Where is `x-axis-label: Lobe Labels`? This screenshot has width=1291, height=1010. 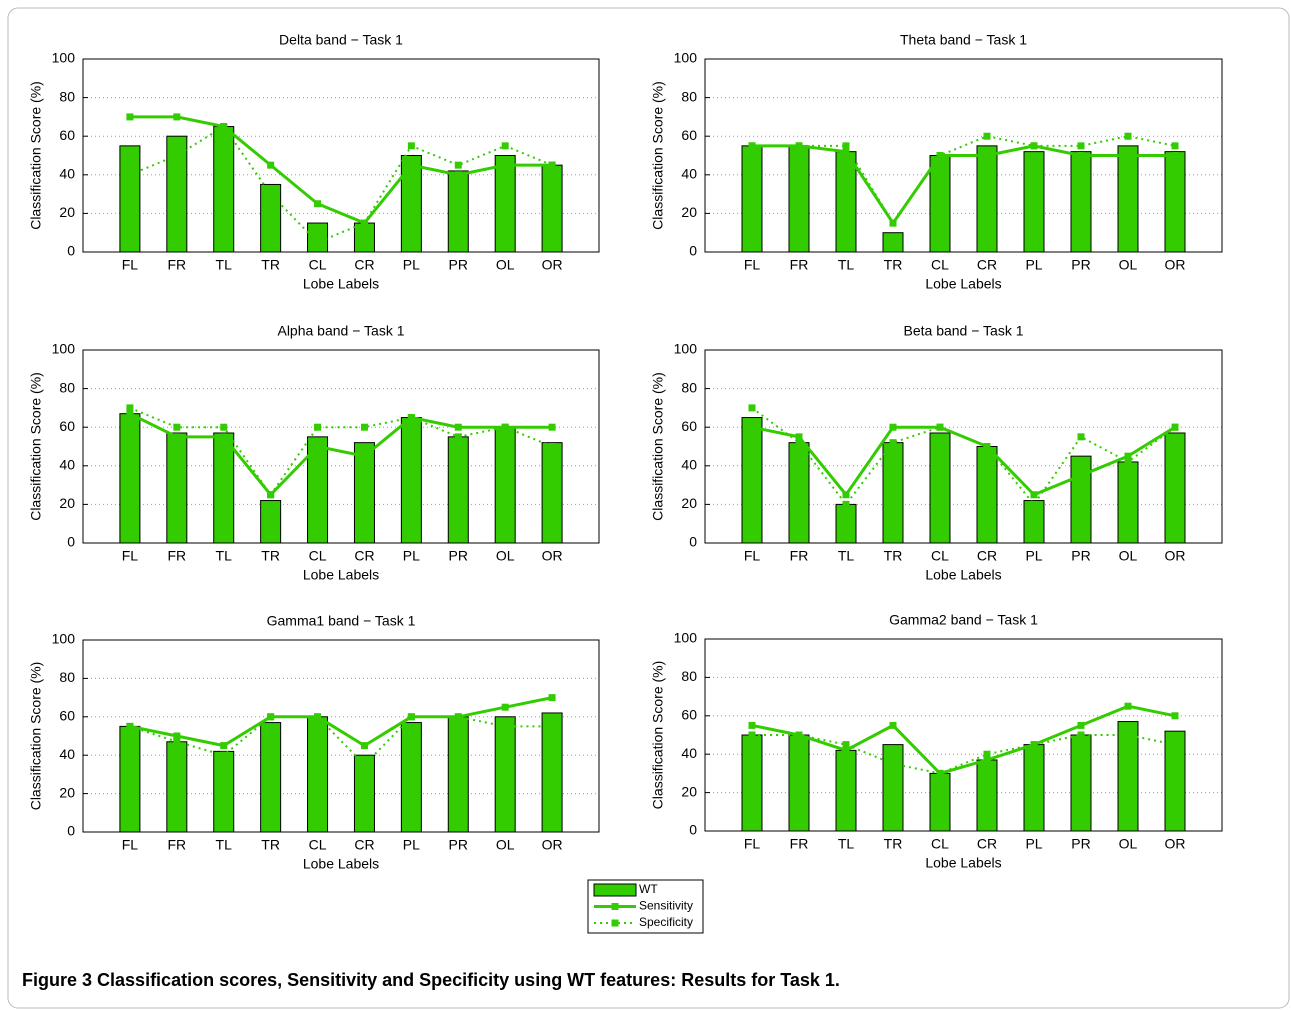 x-axis-label: Lobe Labels is located at coordinates (963, 575).